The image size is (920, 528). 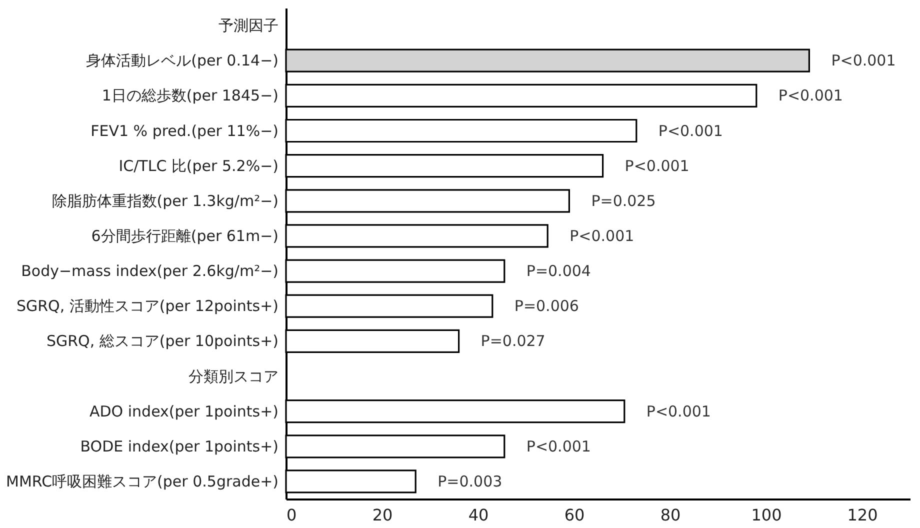 I want to click on y-tick-label: 分類別スコア, so click(x=233, y=376).